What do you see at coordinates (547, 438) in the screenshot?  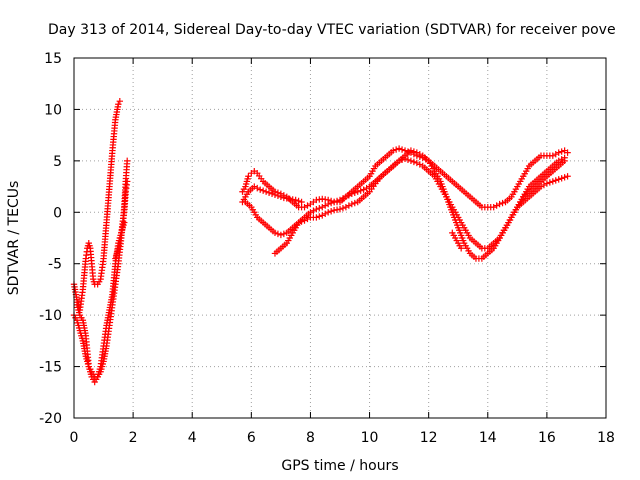 I see `x-tick-label: 16` at bounding box center [547, 438].